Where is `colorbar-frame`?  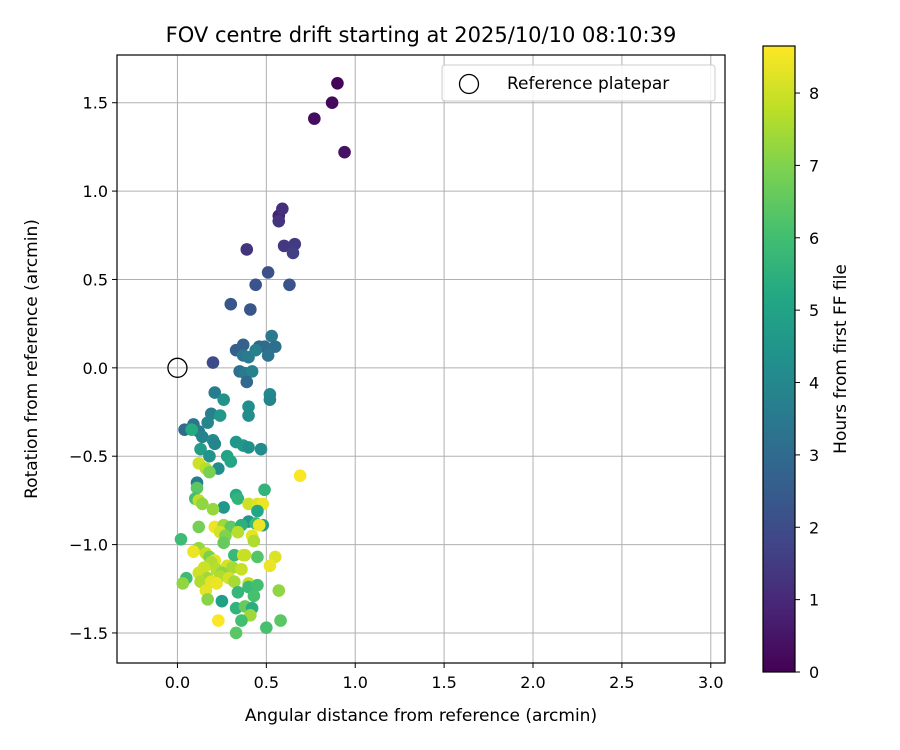
colorbar-frame is located at coordinates (779, 359).